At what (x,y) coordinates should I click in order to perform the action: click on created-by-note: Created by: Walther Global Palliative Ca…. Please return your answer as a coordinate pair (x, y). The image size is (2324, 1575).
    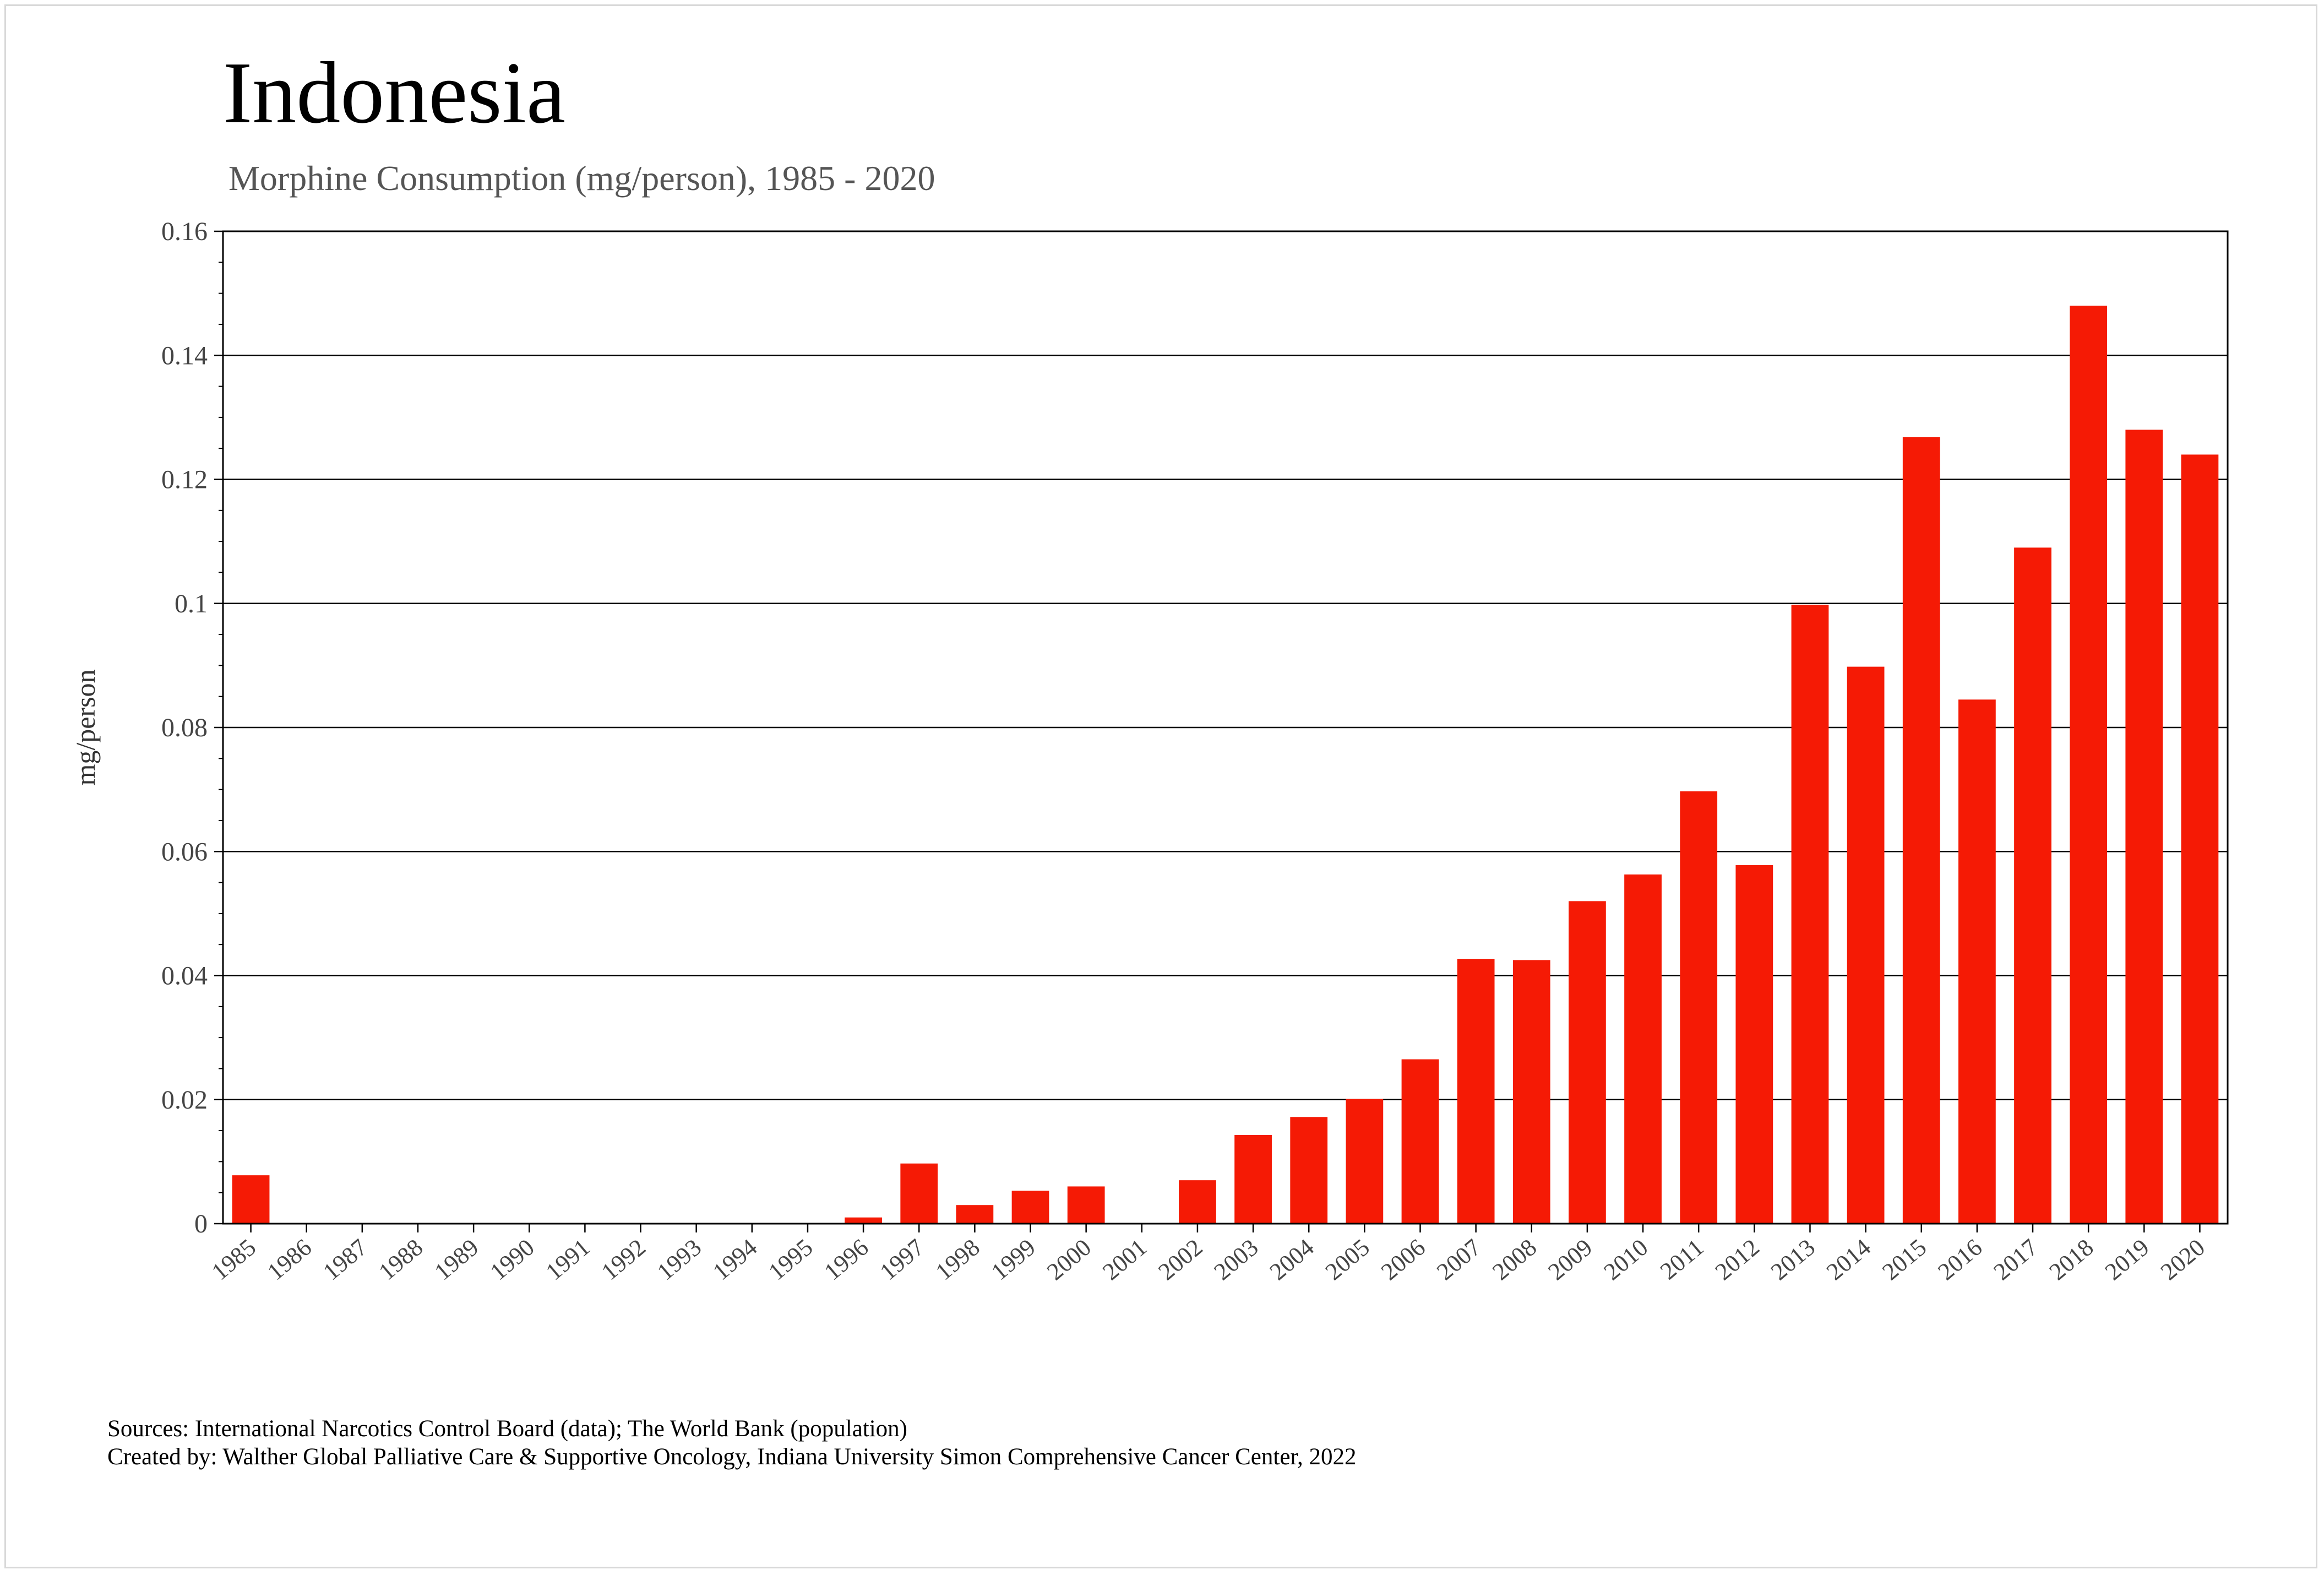
    Looking at the image, I should click on (732, 1457).